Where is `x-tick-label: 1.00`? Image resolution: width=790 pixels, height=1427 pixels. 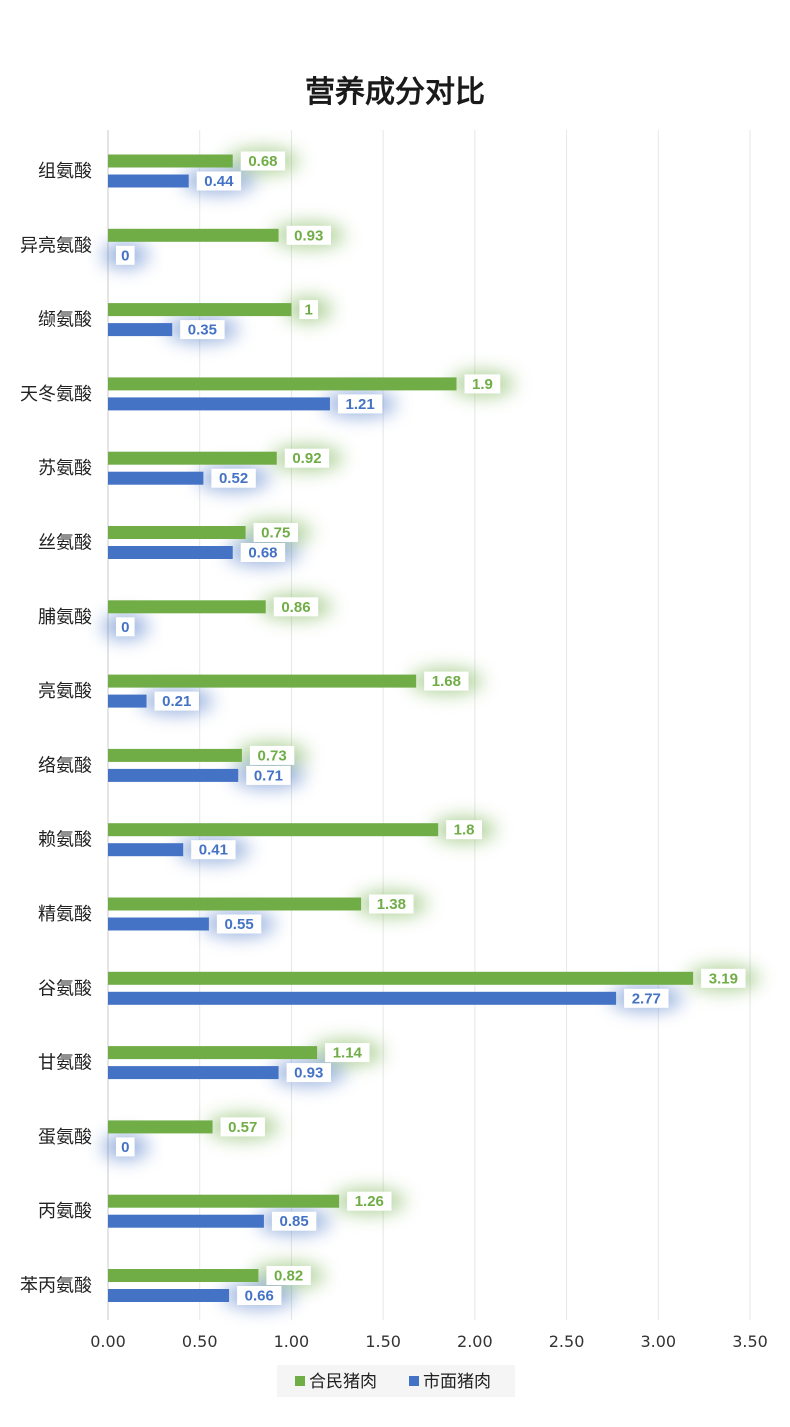
x-tick-label: 1.00 is located at coordinates (292, 1341).